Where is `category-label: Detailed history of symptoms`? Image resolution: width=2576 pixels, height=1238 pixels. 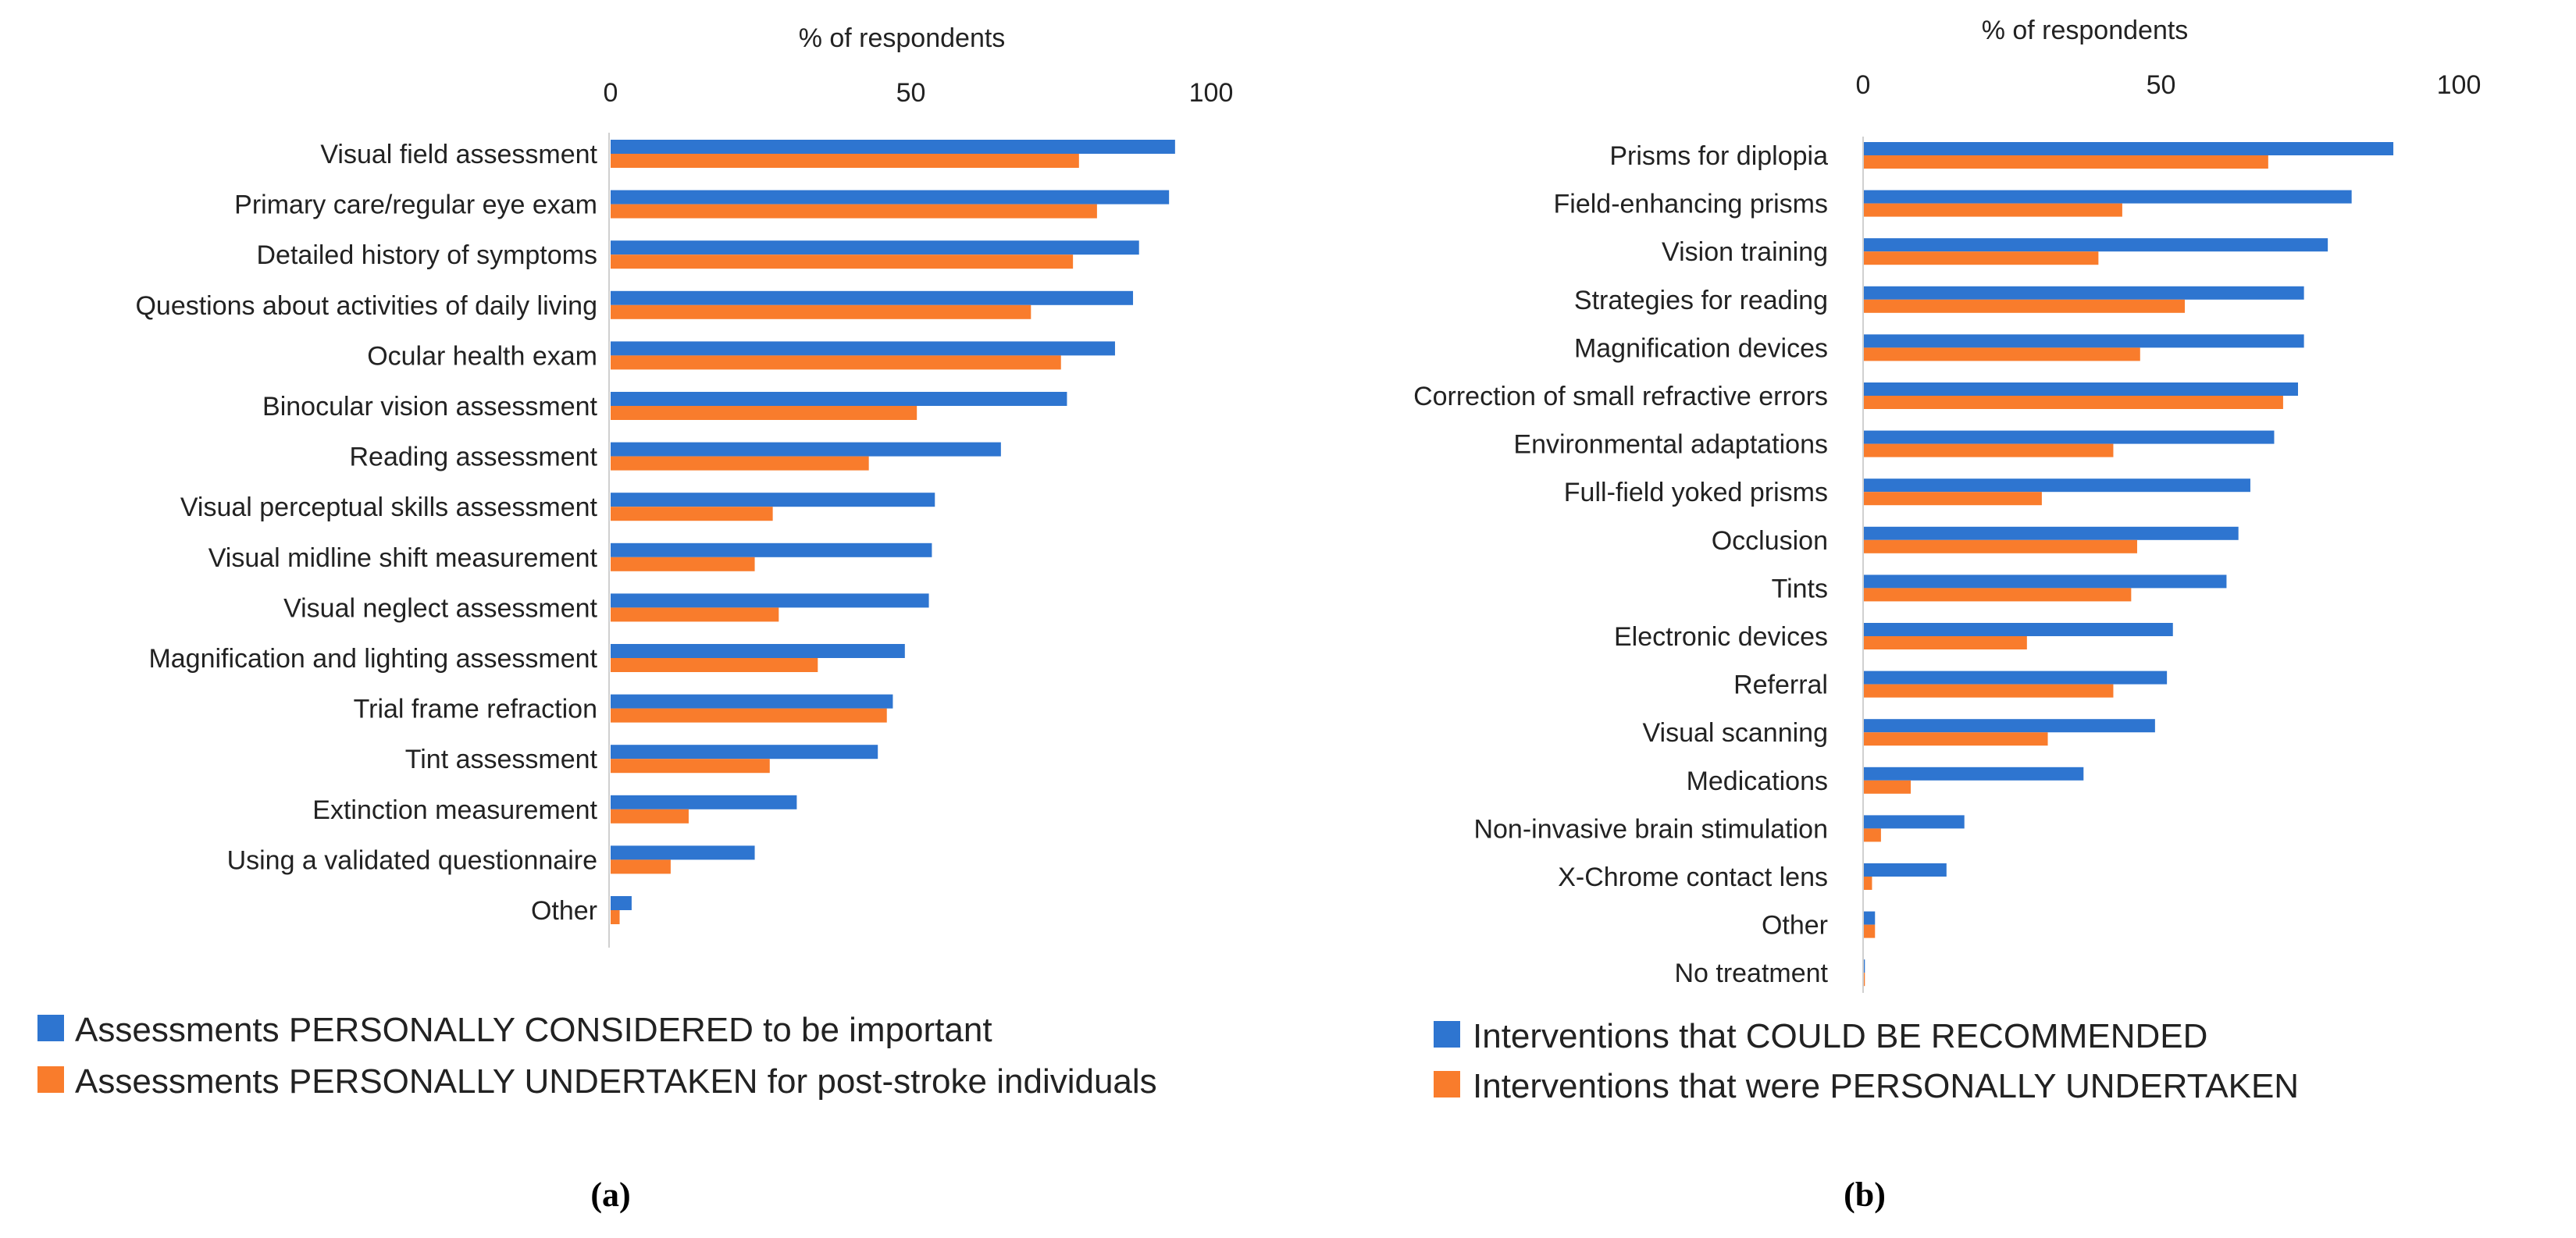
category-label: Detailed history of symptoms is located at coordinates (427, 255).